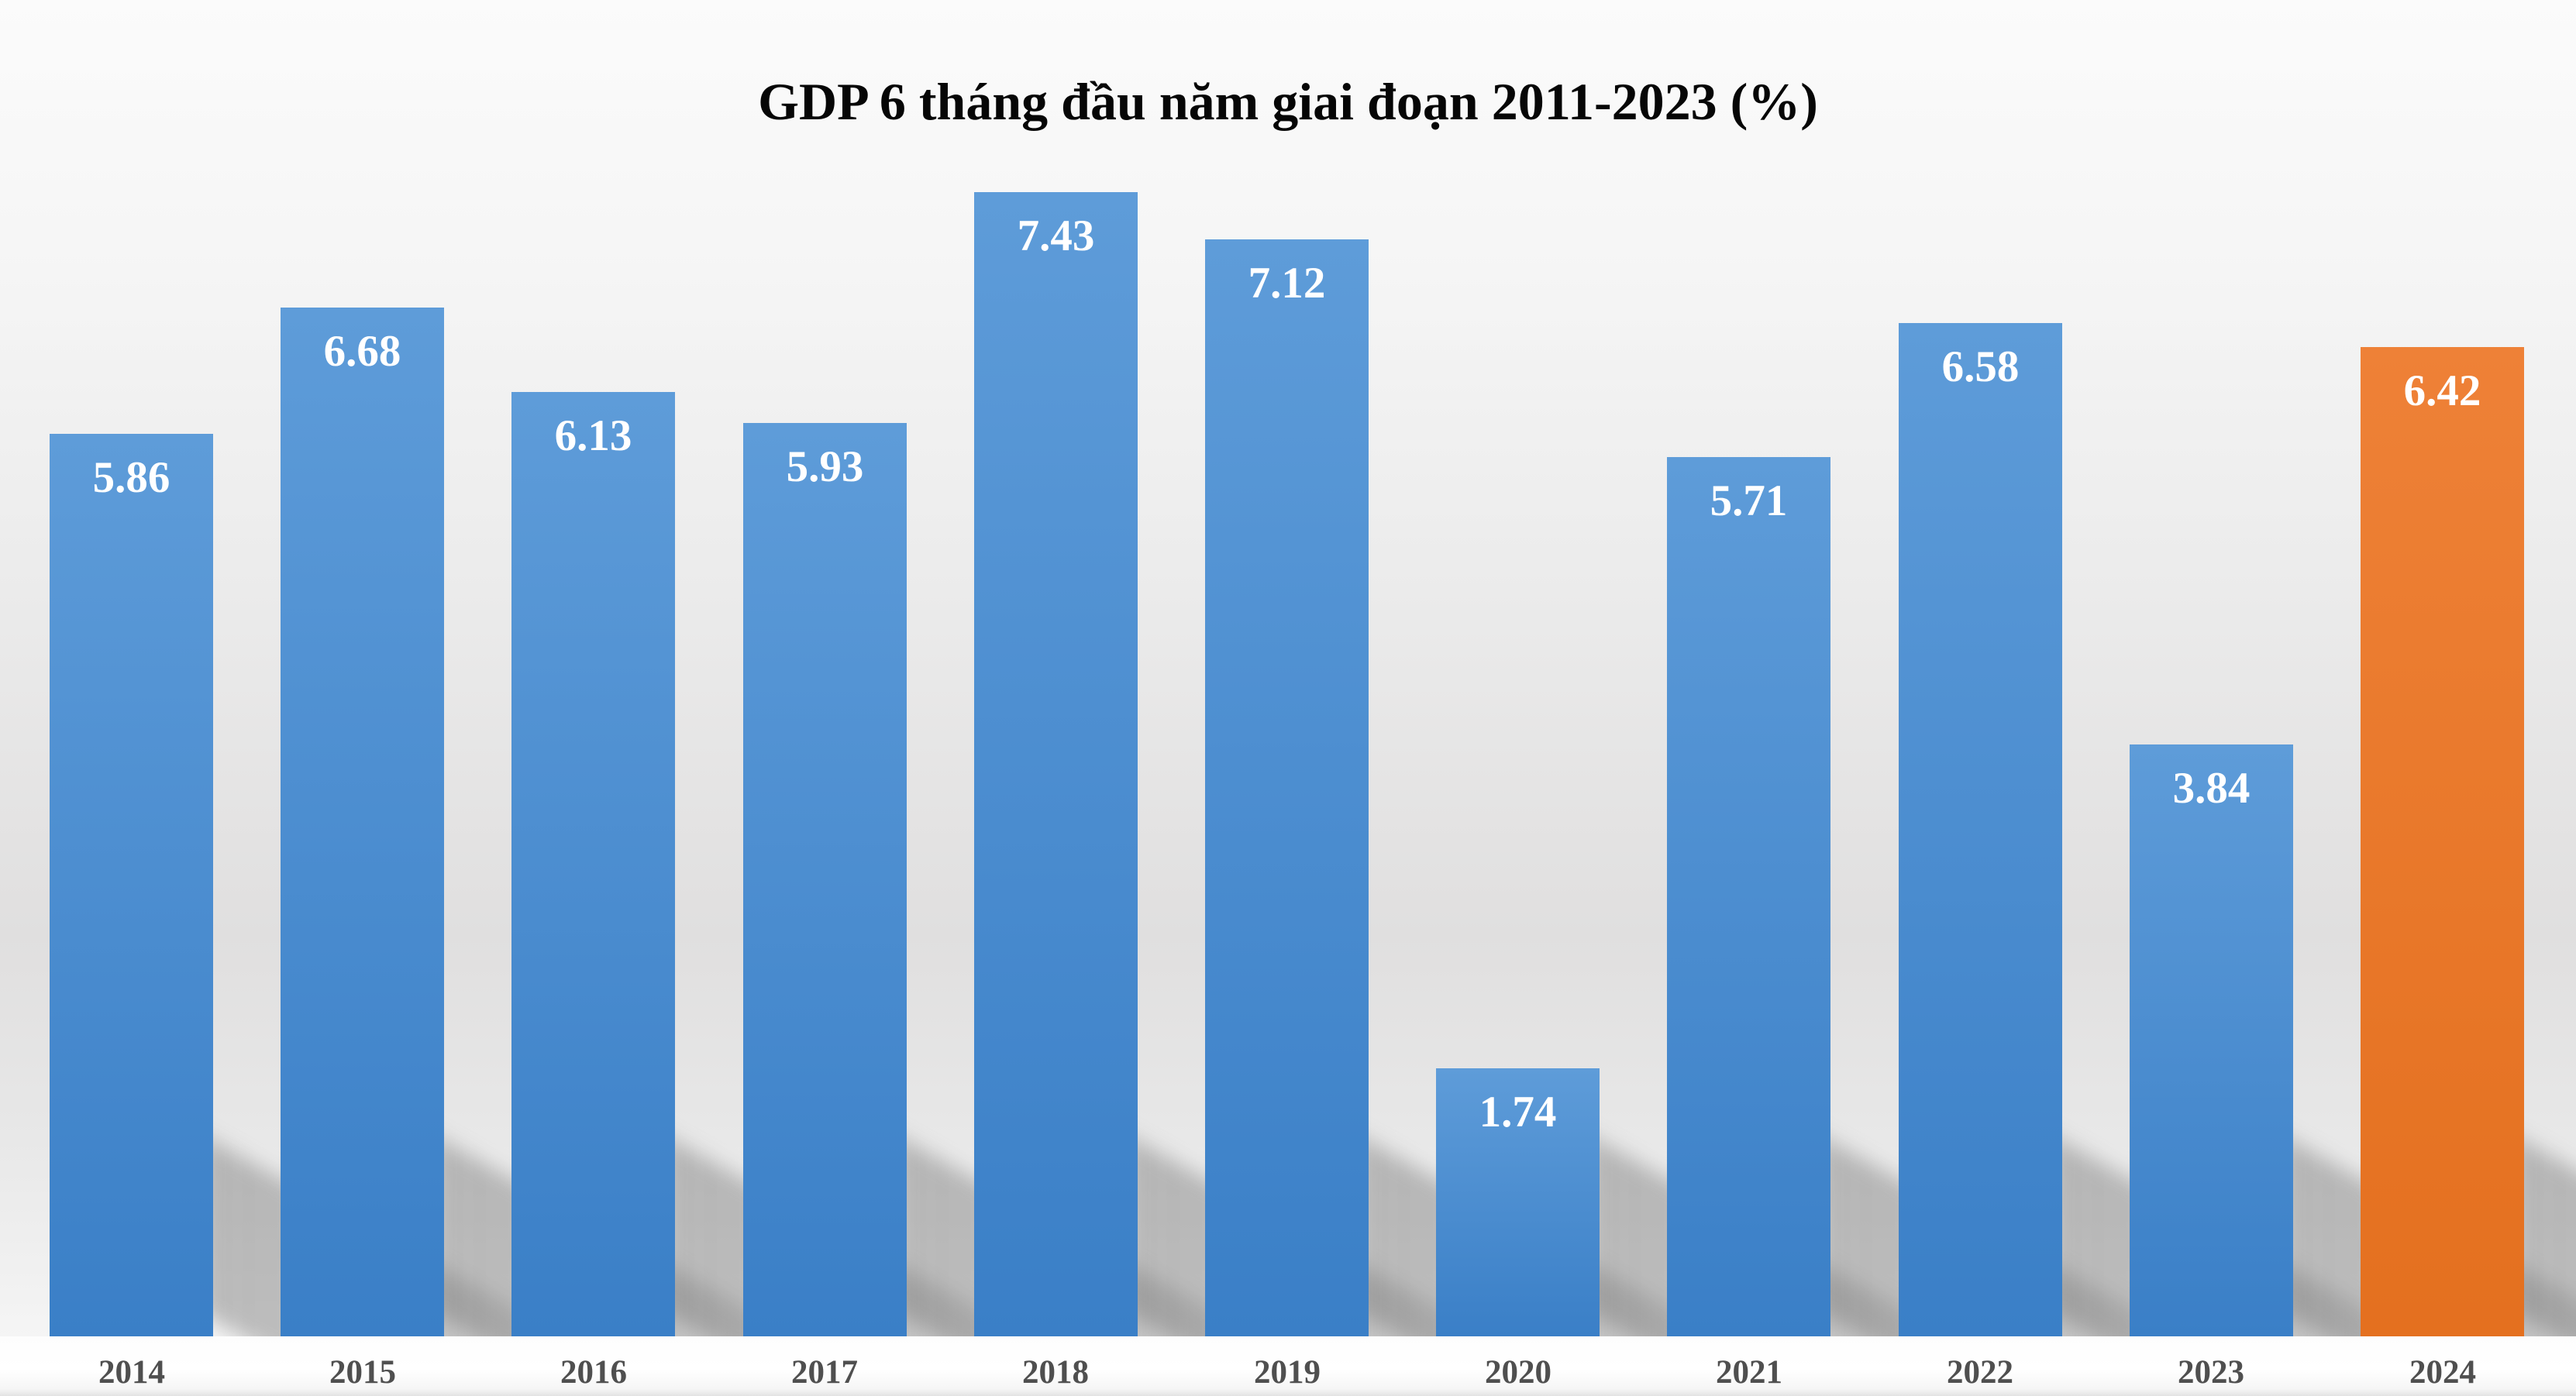  Describe the element at coordinates (1518, 1372) in the screenshot. I see `x-axis-label: 2020` at that location.